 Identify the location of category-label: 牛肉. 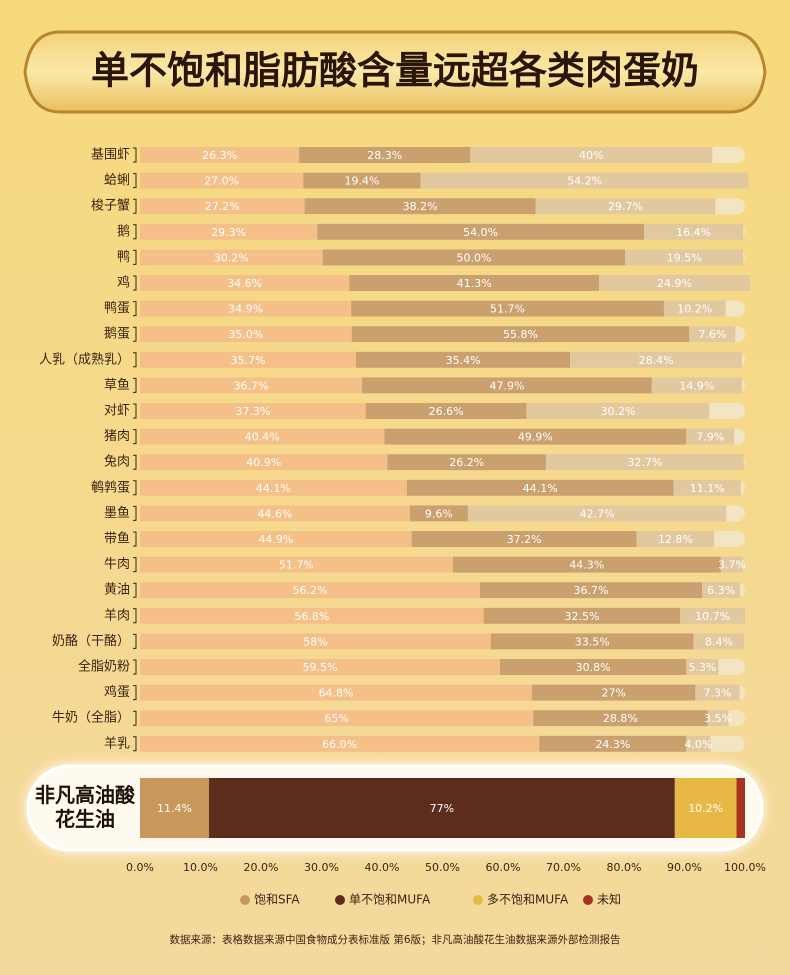
(117, 564).